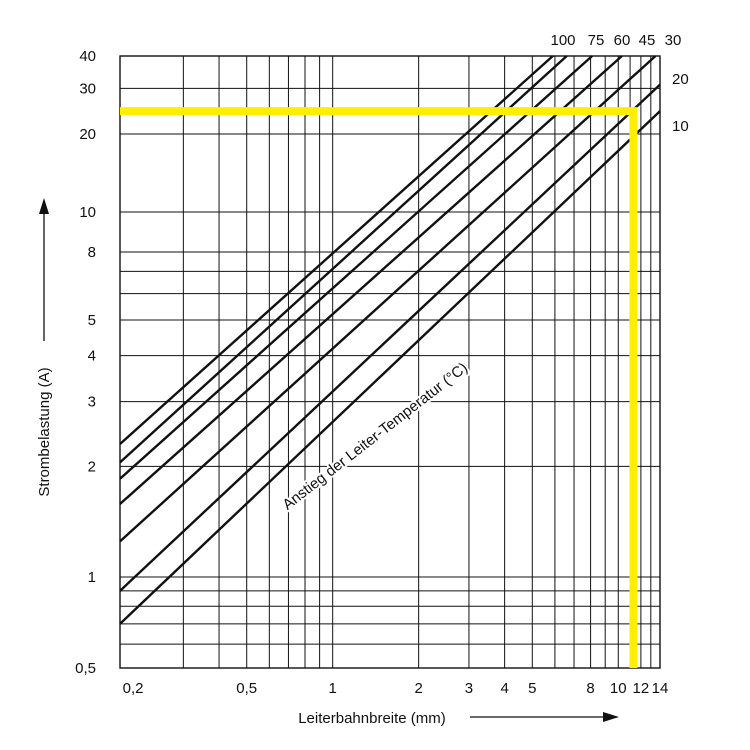 This screenshot has height=750, width=750. What do you see at coordinates (641, 688) in the screenshot?
I see `x-tick-label: 12` at bounding box center [641, 688].